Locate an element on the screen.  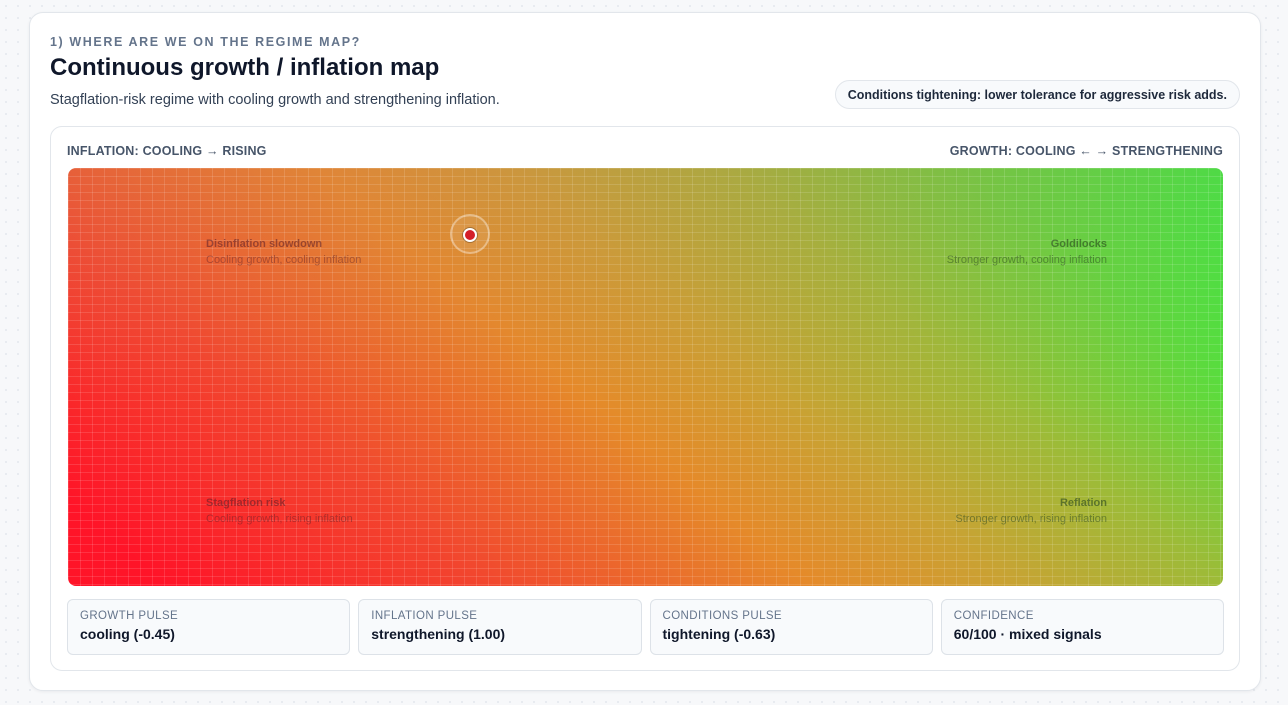
inflation-axis-label: INFLATION: COOLING → RISING is located at coordinates (167, 151).